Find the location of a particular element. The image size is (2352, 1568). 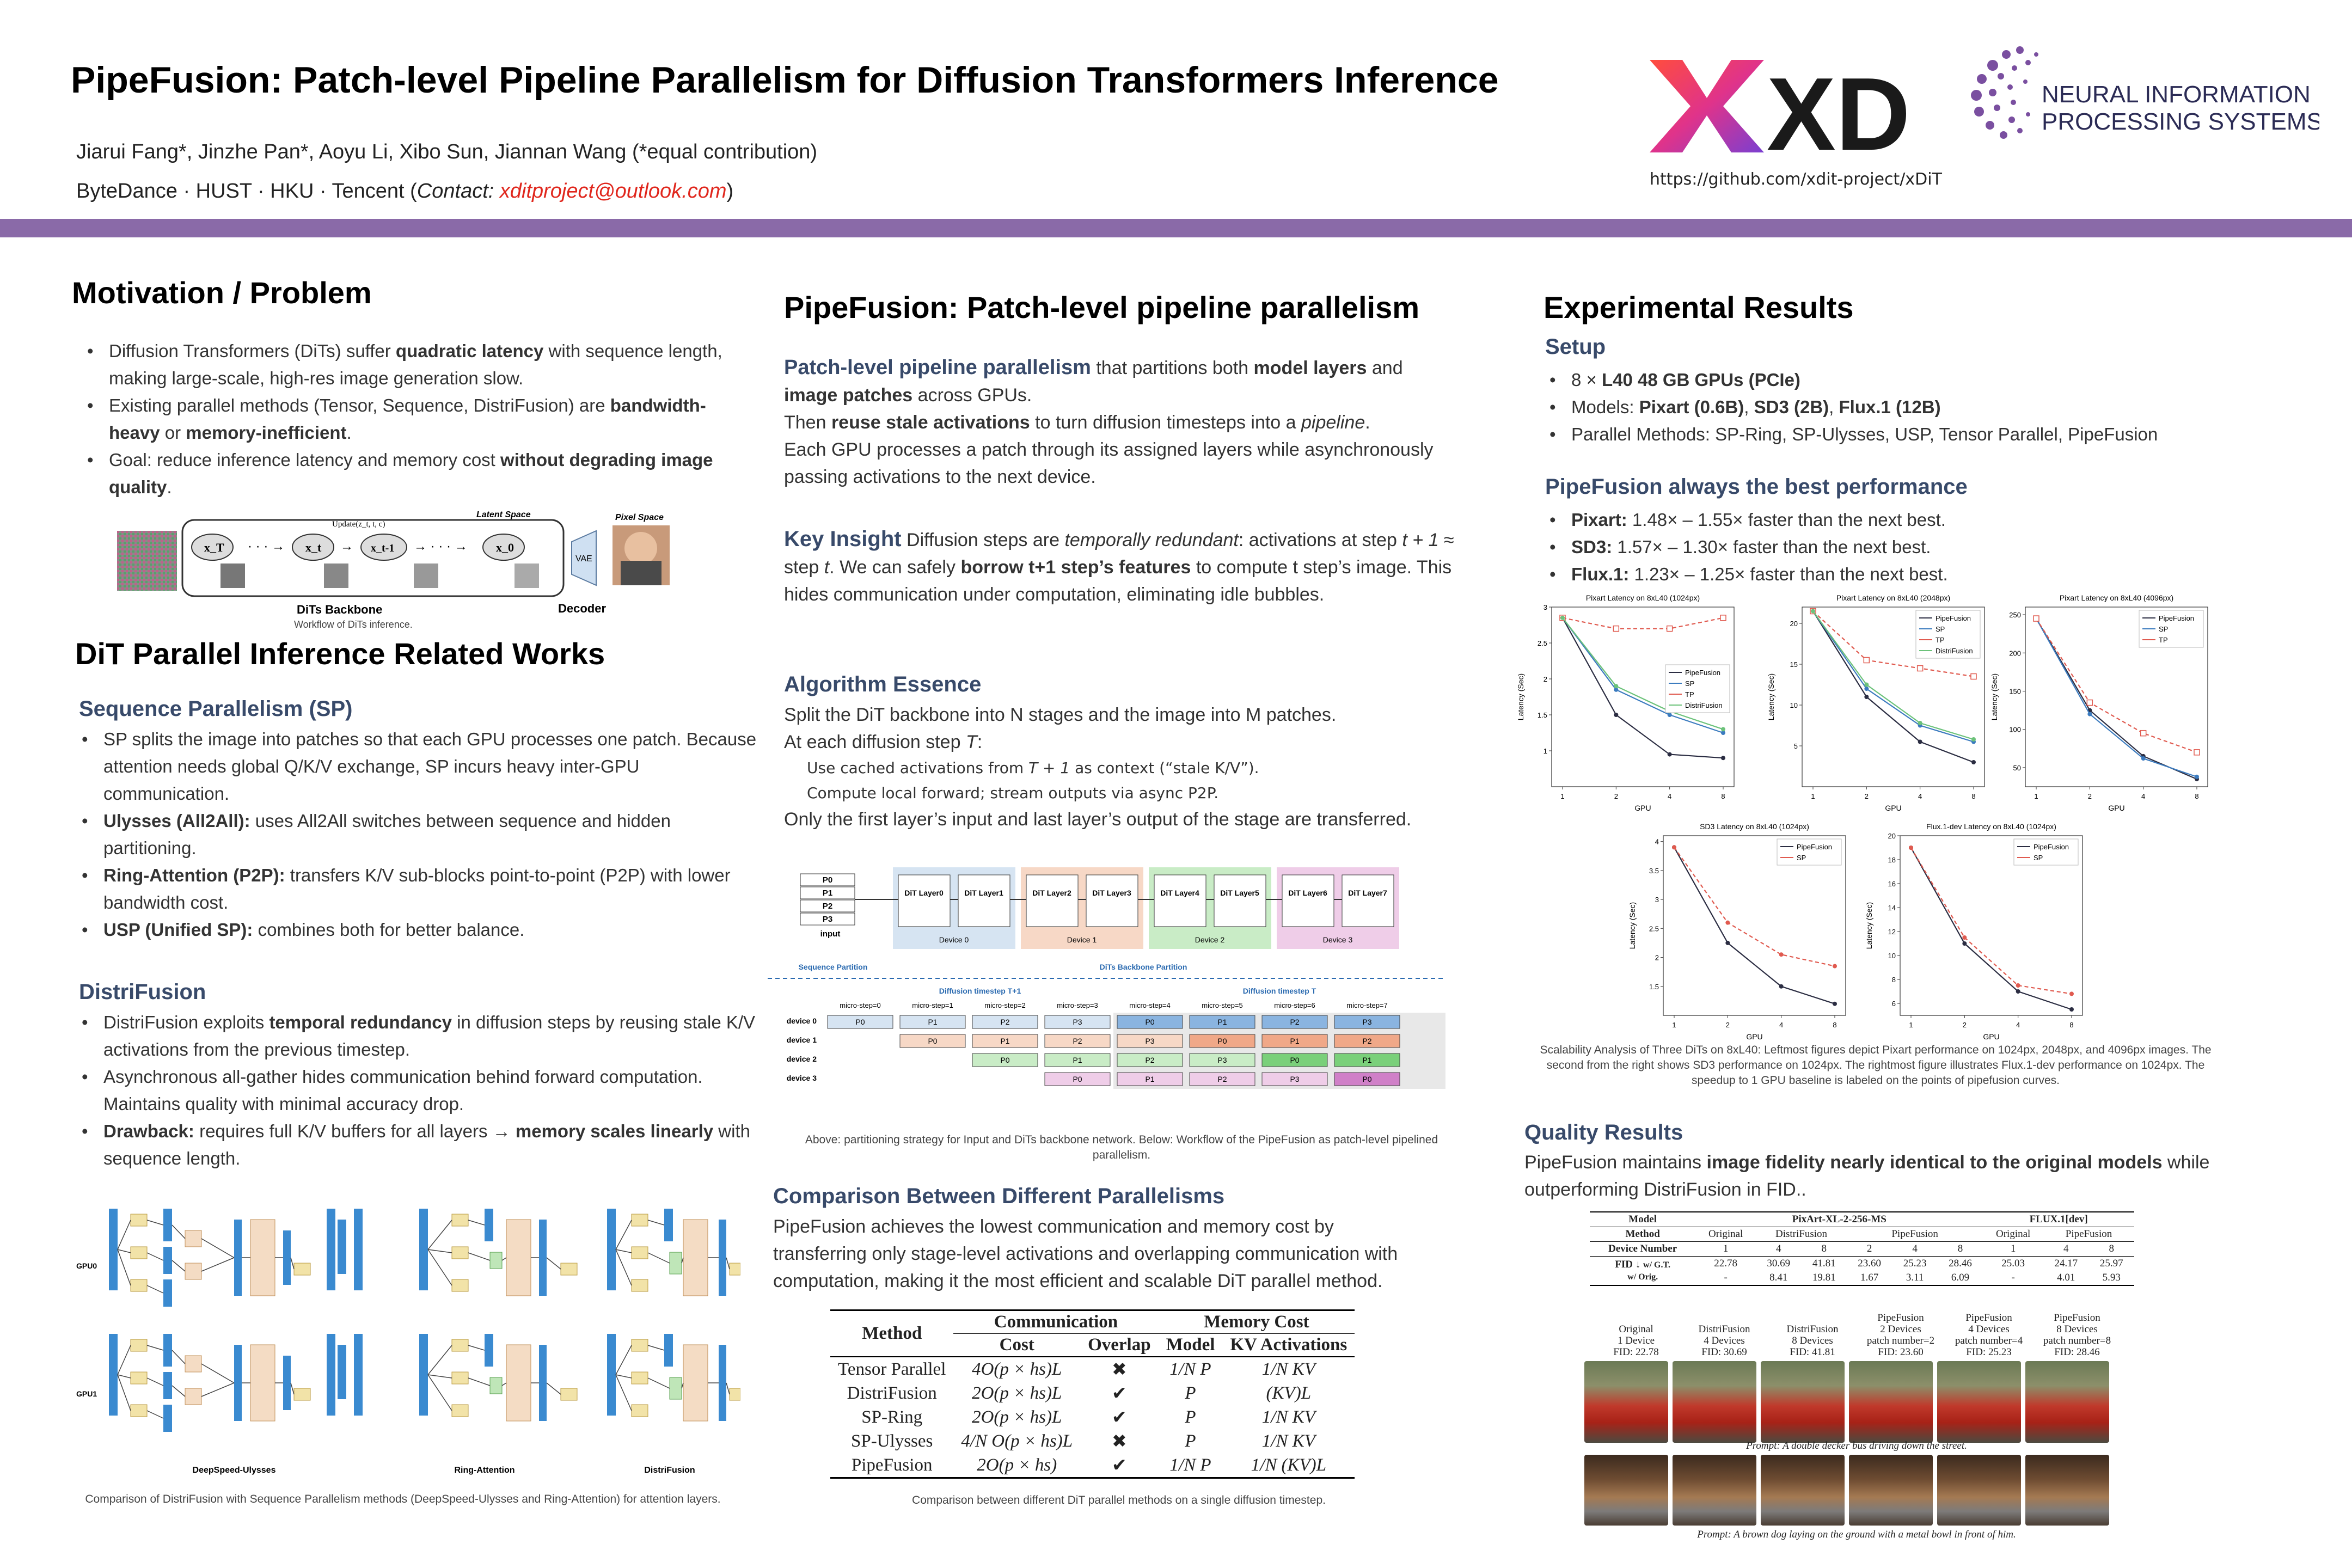

contact-label: Contact: is located at coordinates (458, 191).